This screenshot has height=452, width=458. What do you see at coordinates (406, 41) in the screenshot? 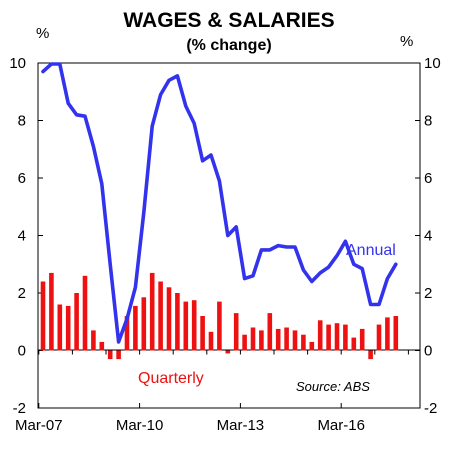
I see `y-unit-right: %` at bounding box center [406, 41].